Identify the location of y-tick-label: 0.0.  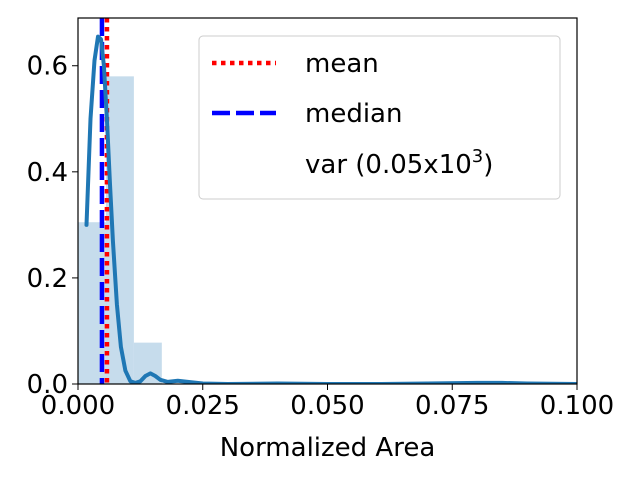
(47, 385).